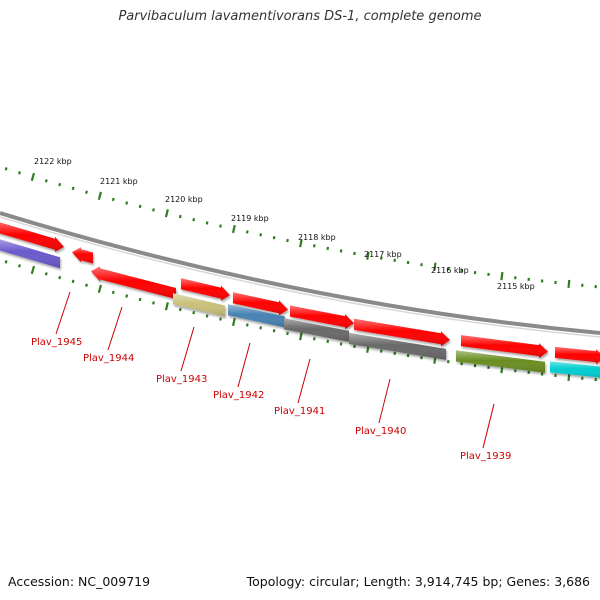 The image size is (600, 600). I want to click on accession-text: Accession: NC_009719, so click(79, 581).